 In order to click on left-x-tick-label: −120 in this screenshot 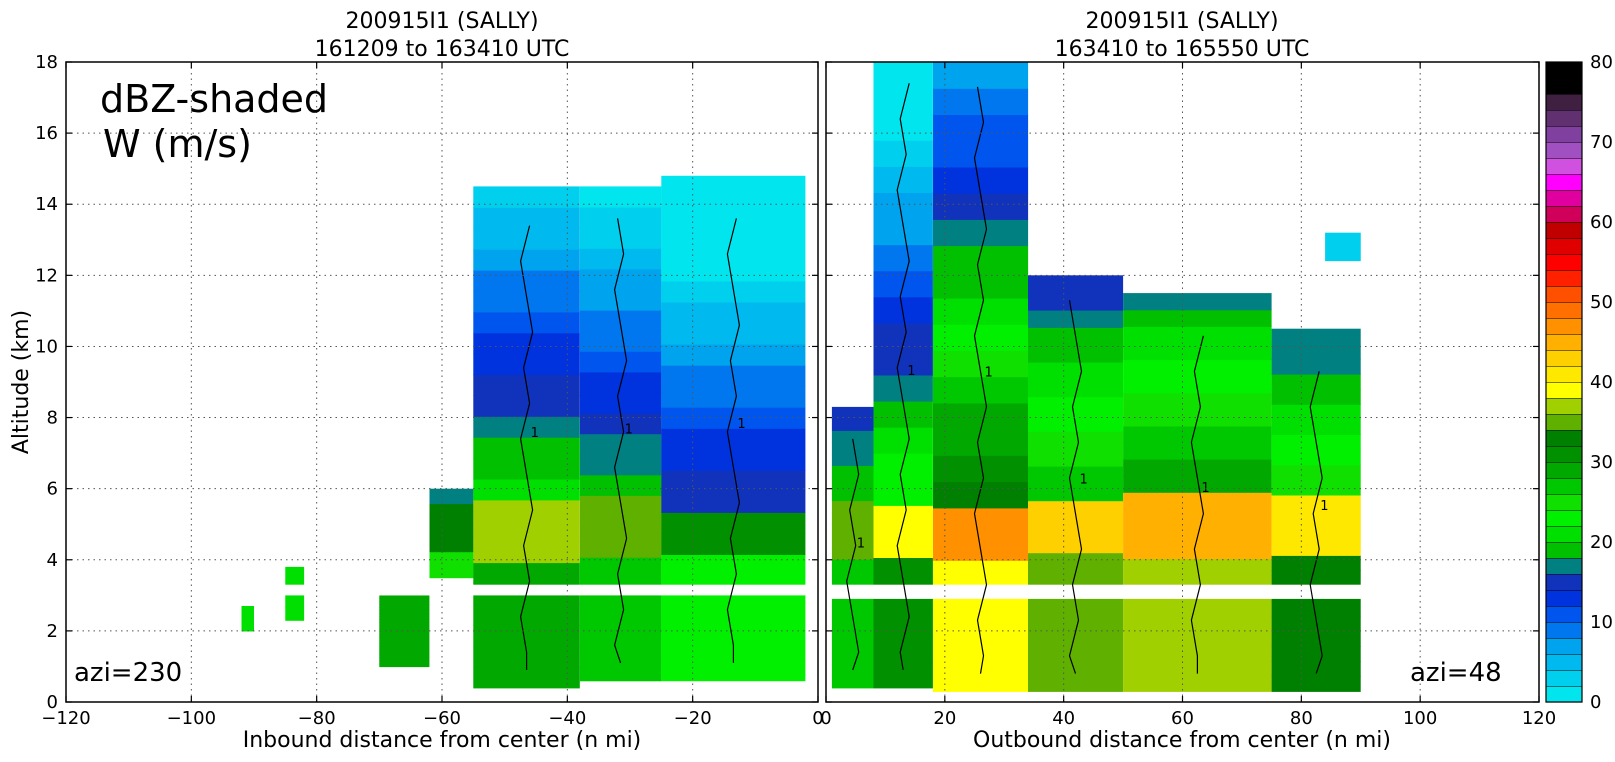, I will do `click(65, 718)`.